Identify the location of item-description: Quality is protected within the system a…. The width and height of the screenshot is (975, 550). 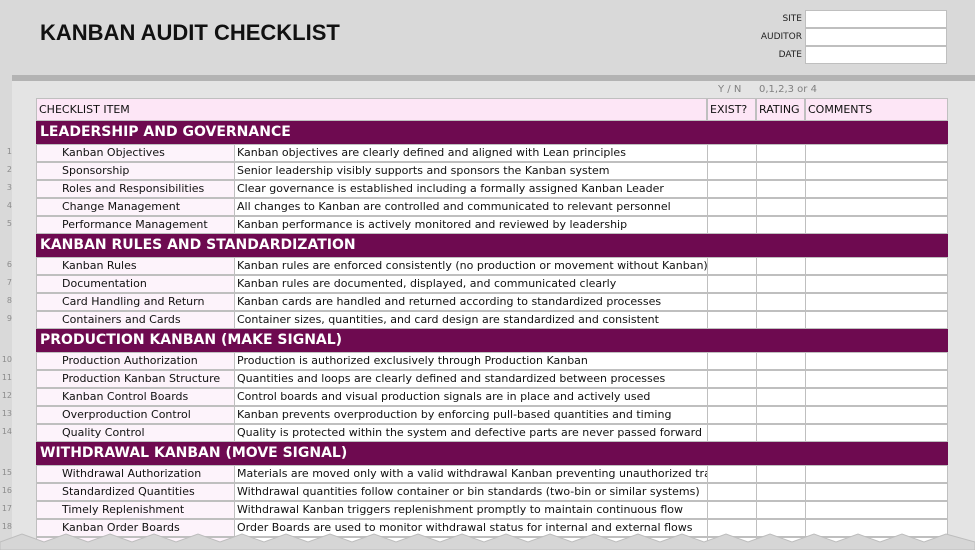
(471, 433).